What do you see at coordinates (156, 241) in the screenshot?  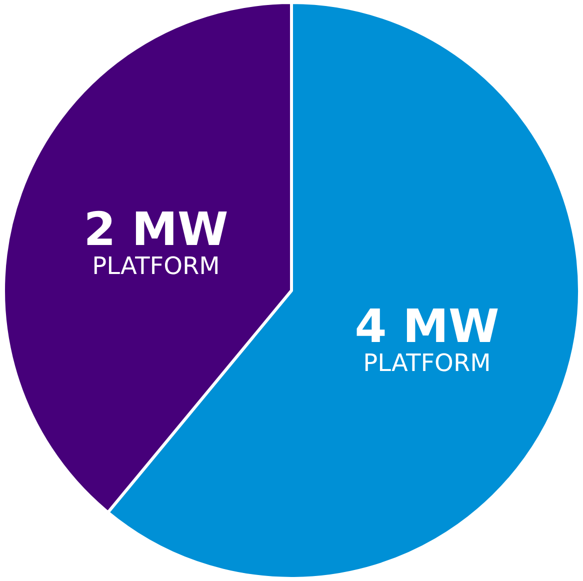 I see `slice-label: 2 MW PLATFORM` at bounding box center [156, 241].